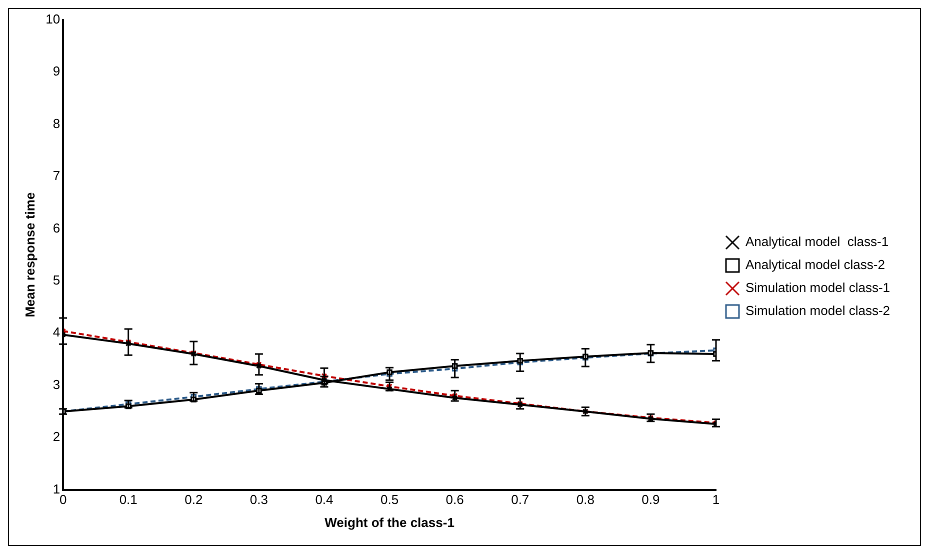 This screenshot has height=554, width=929. Describe the element at coordinates (56, 332) in the screenshot. I see `y-tick-label: 4` at that location.